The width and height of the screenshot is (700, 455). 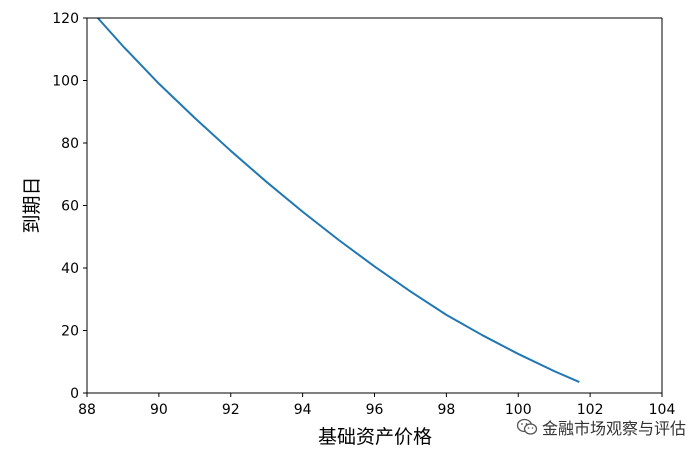 What do you see at coordinates (70, 332) in the screenshot?
I see `y-tick-label: 20` at bounding box center [70, 332].